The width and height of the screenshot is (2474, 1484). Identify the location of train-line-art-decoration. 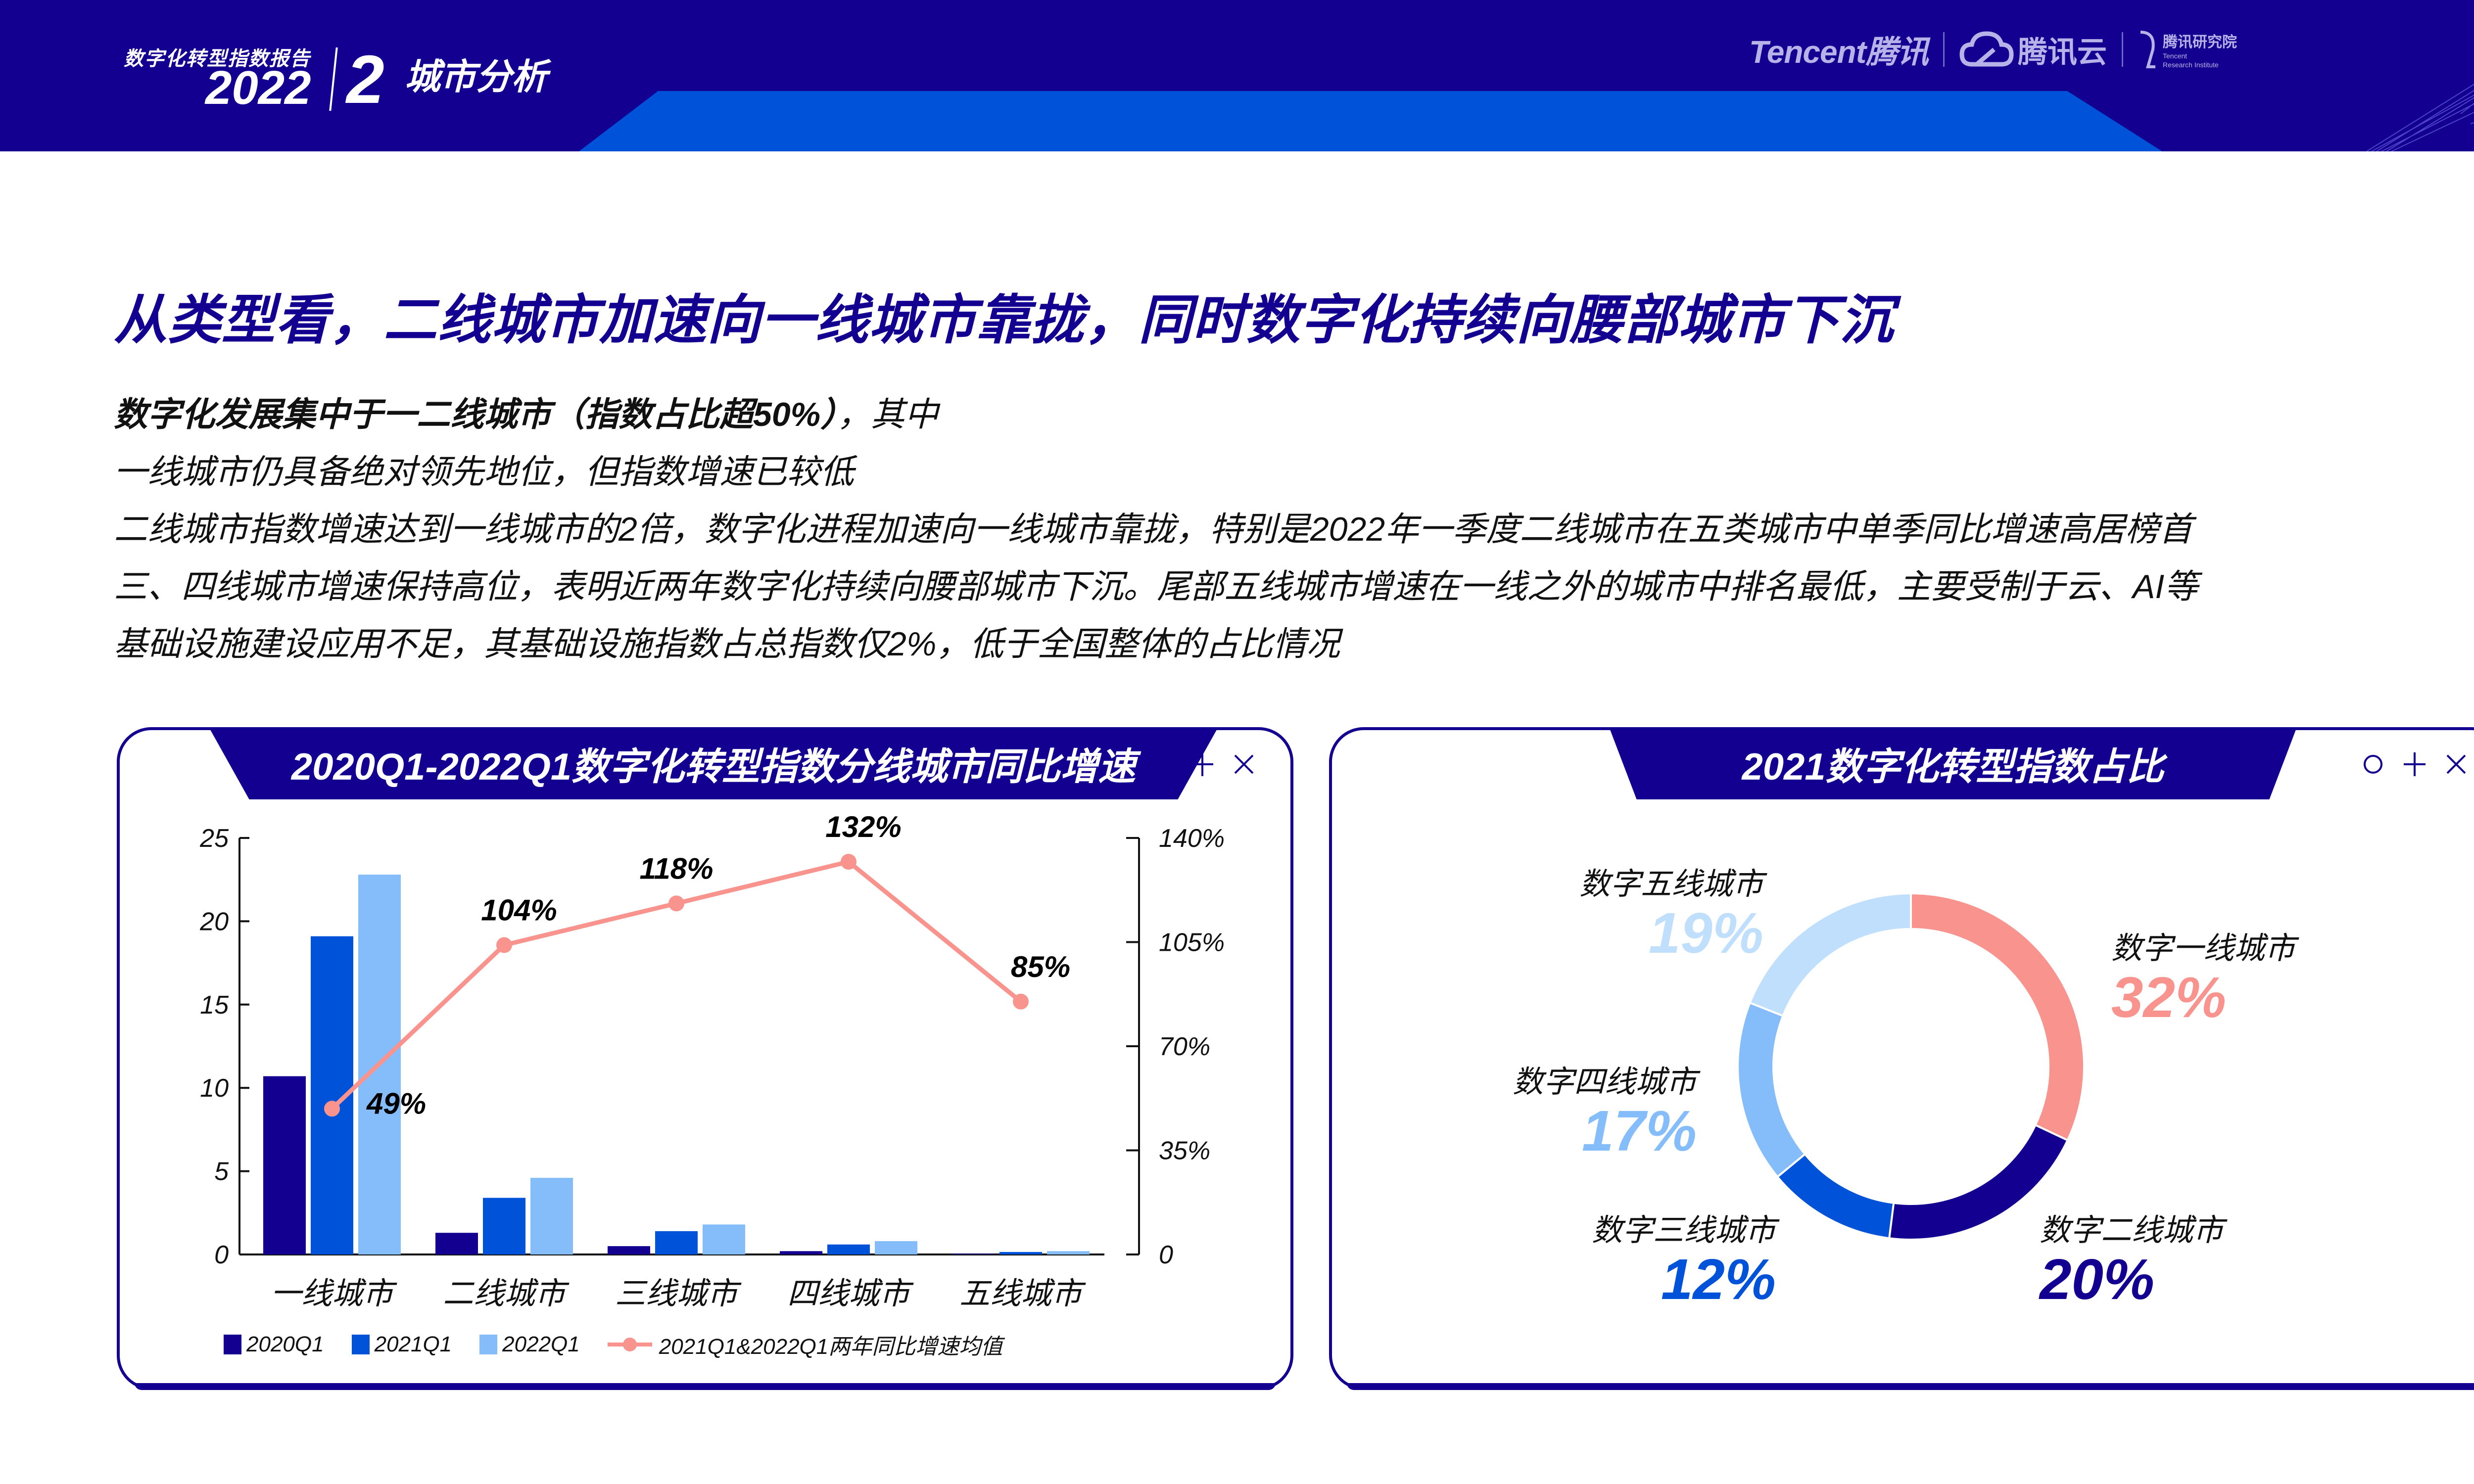
(2420, 117).